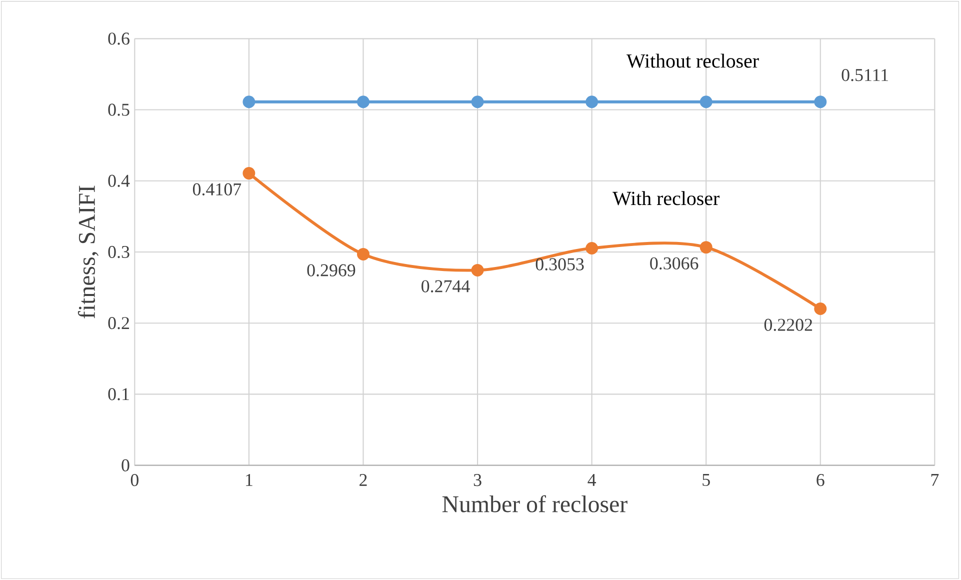  Describe the element at coordinates (820, 480) in the screenshot. I see `x-tick-label: 6` at that location.